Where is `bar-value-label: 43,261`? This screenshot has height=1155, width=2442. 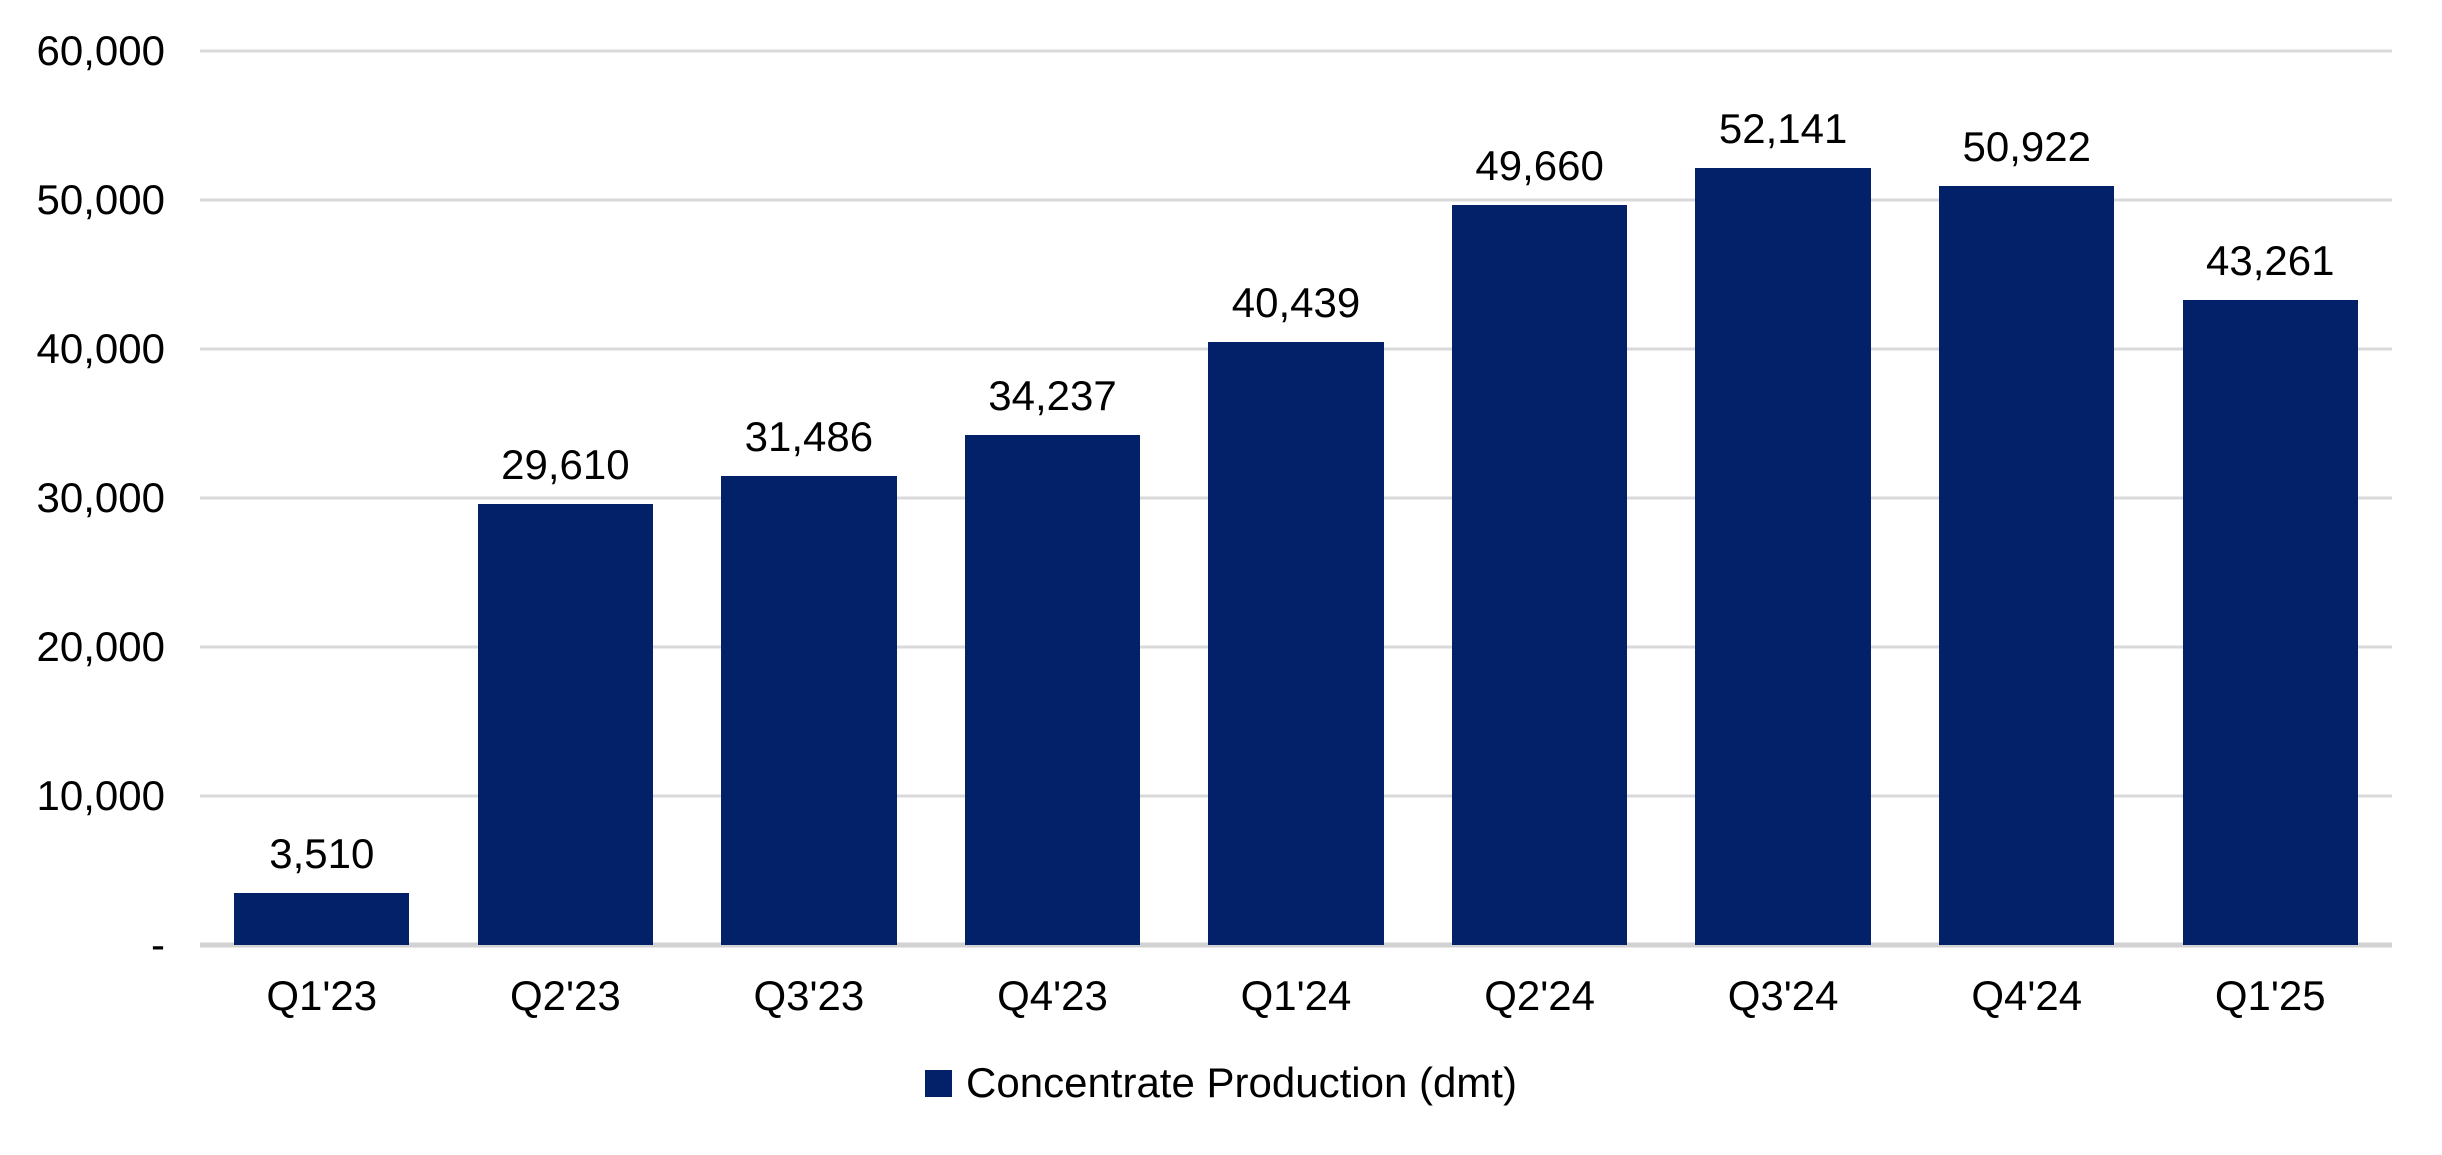
bar-value-label: 43,261 is located at coordinates (2270, 261).